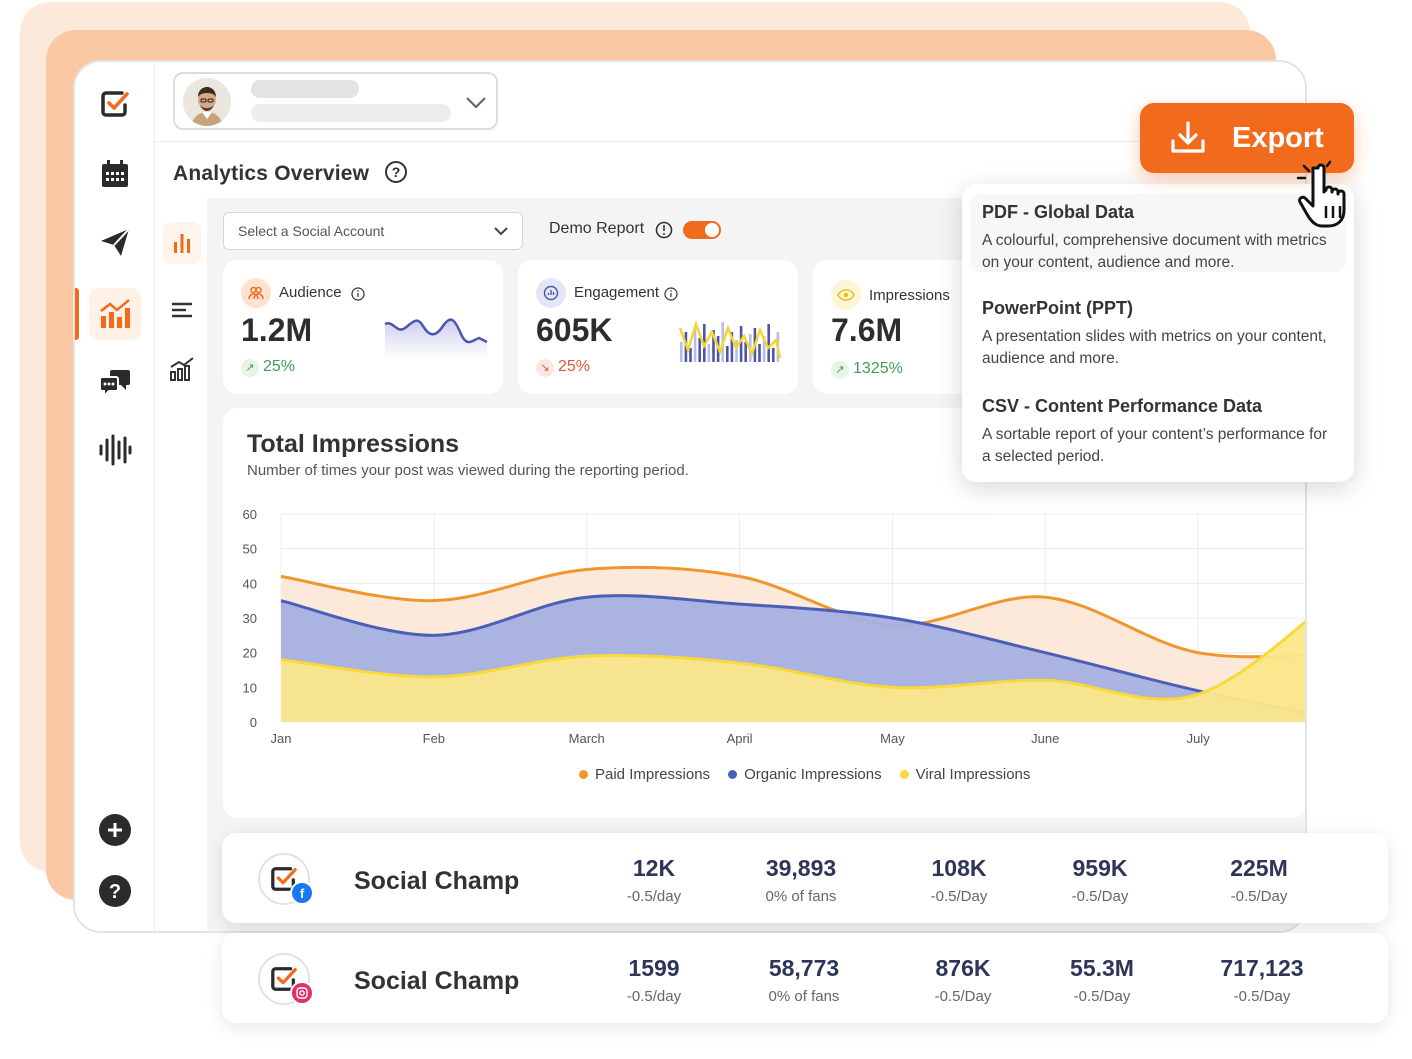 This screenshot has width=1412, height=1059. Describe the element at coordinates (250, 618) in the screenshot. I see `y-tick-label: 30` at that location.